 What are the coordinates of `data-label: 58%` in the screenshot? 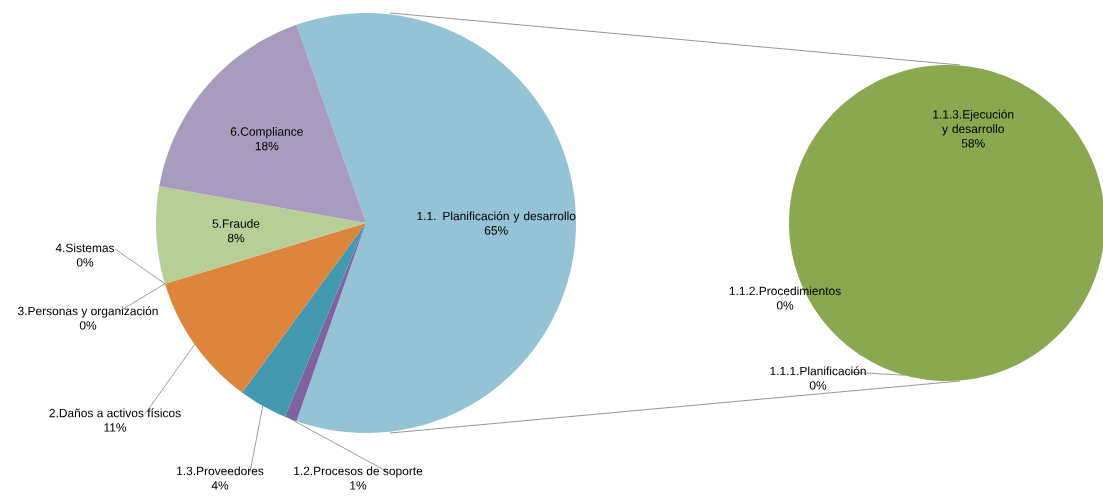 It's located at (973, 143).